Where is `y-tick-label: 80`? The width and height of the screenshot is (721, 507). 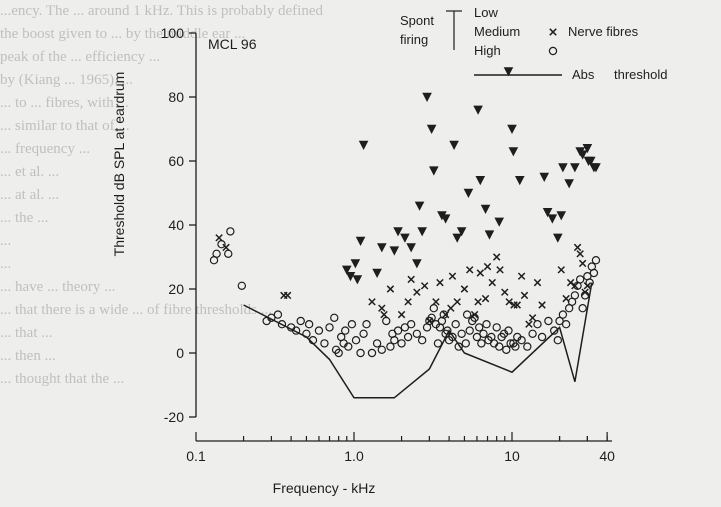 y-tick-label: 80 is located at coordinates (176, 97).